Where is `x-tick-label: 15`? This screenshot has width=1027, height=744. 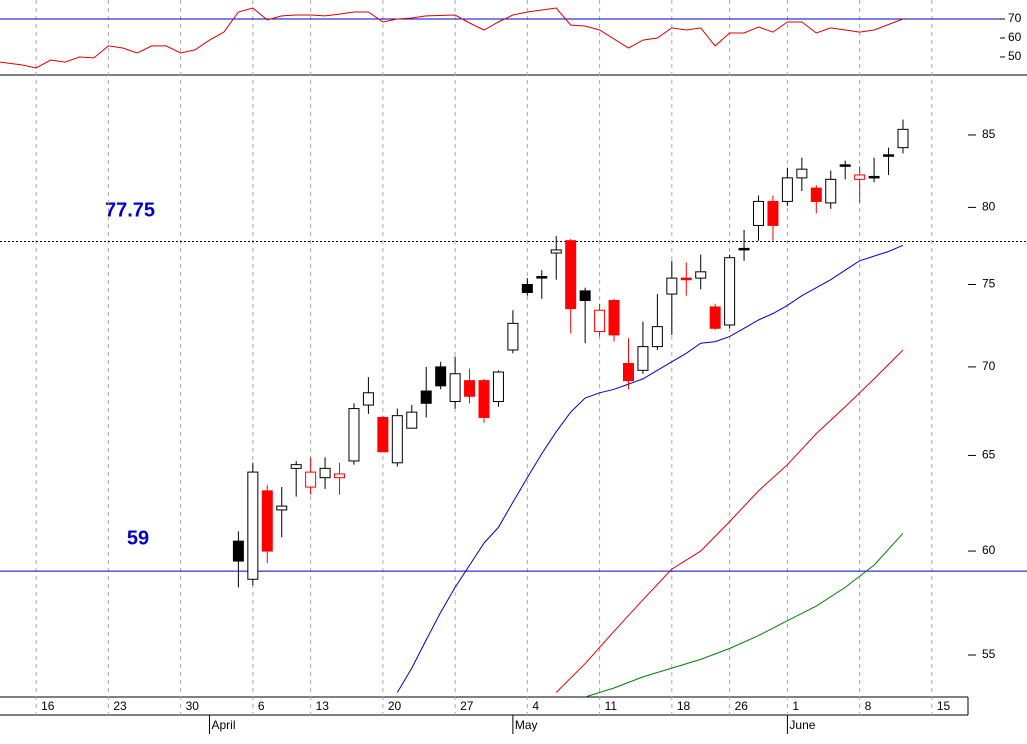
x-tick-label: 15 is located at coordinates (944, 706).